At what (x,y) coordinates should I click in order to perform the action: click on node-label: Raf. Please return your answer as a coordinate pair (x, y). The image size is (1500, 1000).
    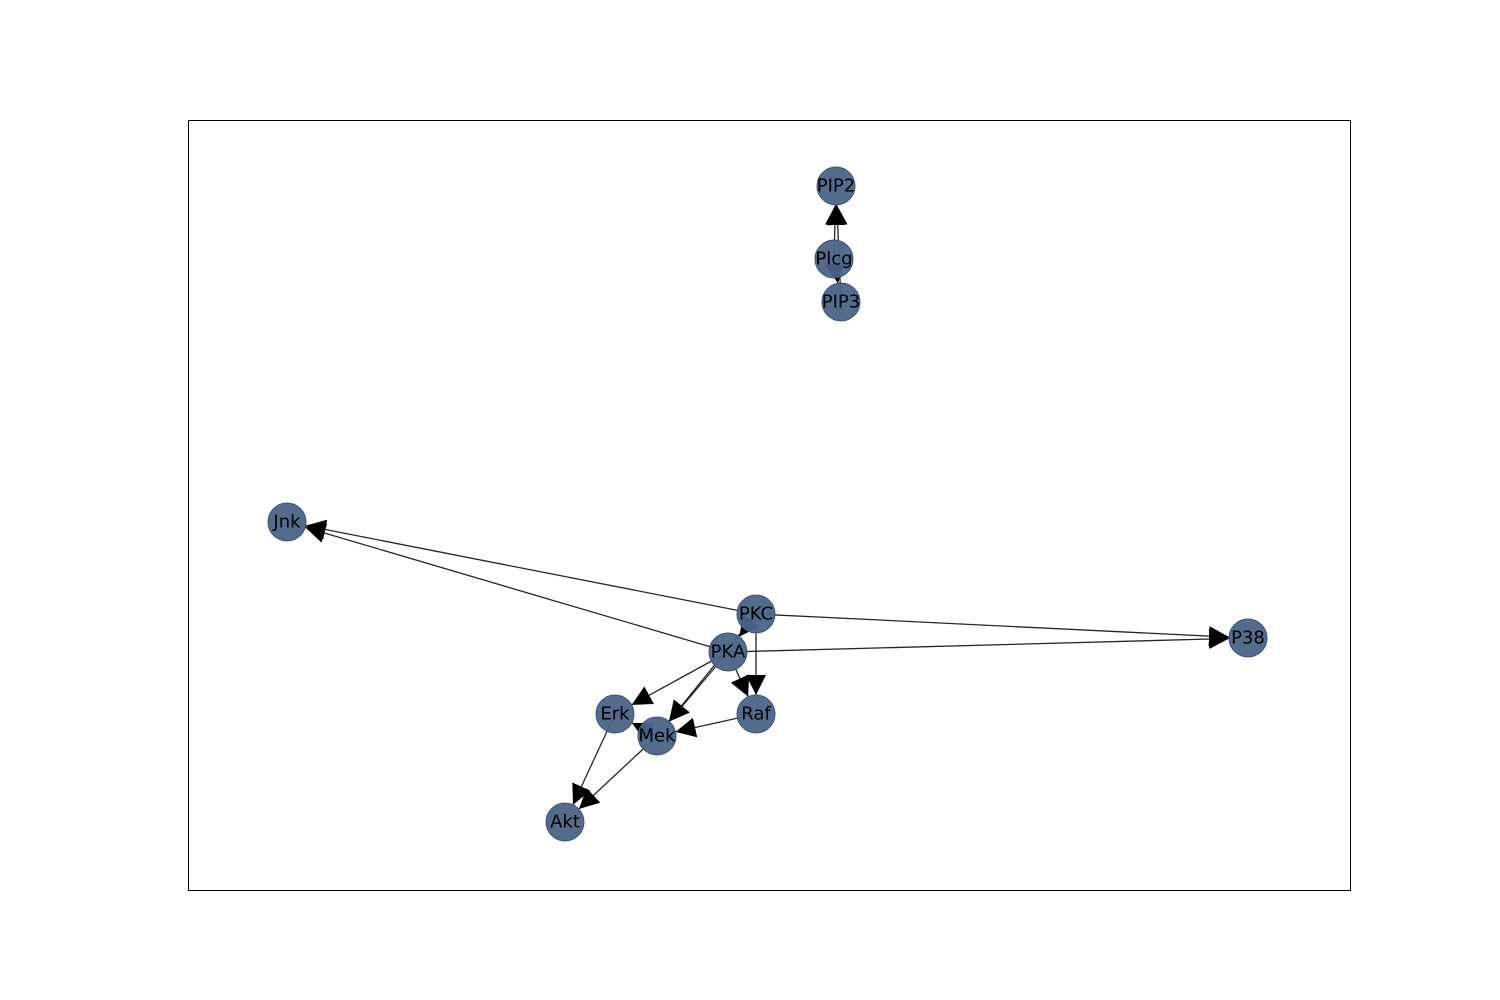
    Looking at the image, I should click on (756, 714).